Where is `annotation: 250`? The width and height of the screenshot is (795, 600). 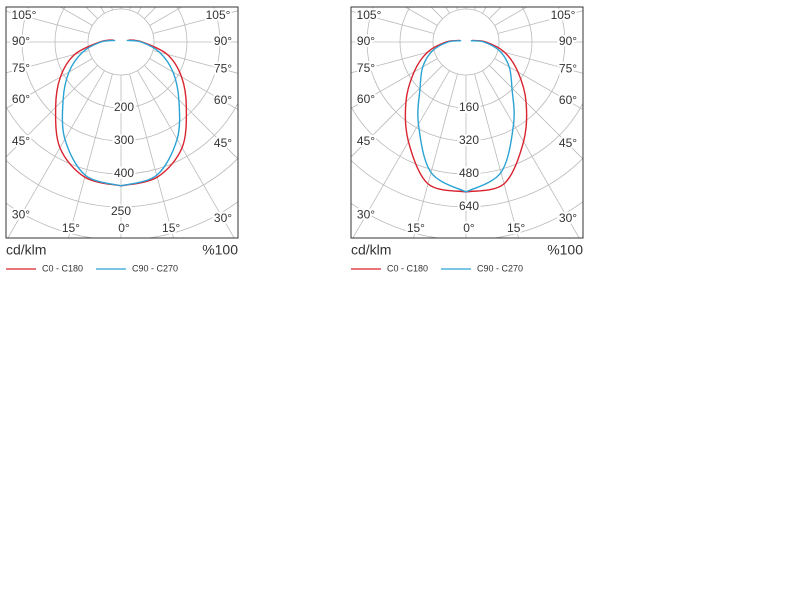
annotation: 250 is located at coordinates (121, 211).